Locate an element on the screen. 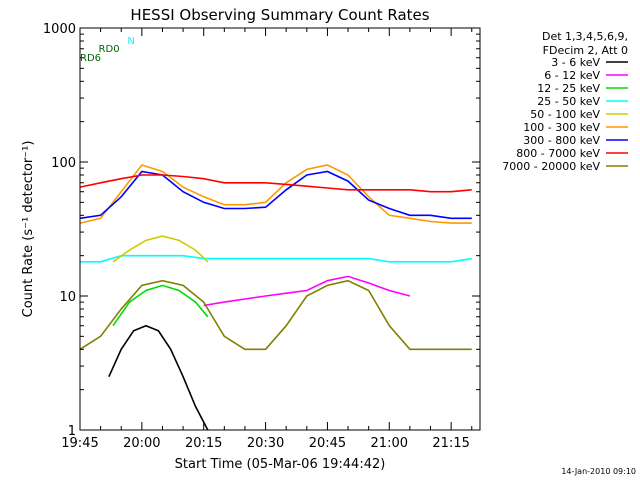 The height and width of the screenshot is (480, 640). legend-header-line: Det 1,3,4,5,6,9, is located at coordinates (585, 36).